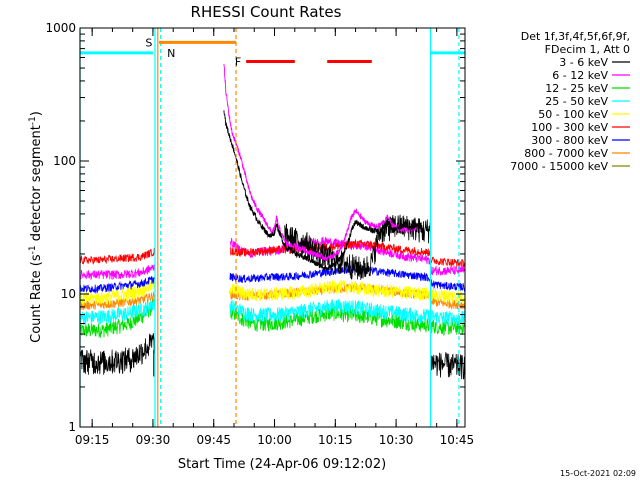 This screenshot has width=640, height=480. What do you see at coordinates (282, 464) in the screenshot?
I see `x-axis-label: Start Time (24-Apr-06 09:12:02)` at bounding box center [282, 464].